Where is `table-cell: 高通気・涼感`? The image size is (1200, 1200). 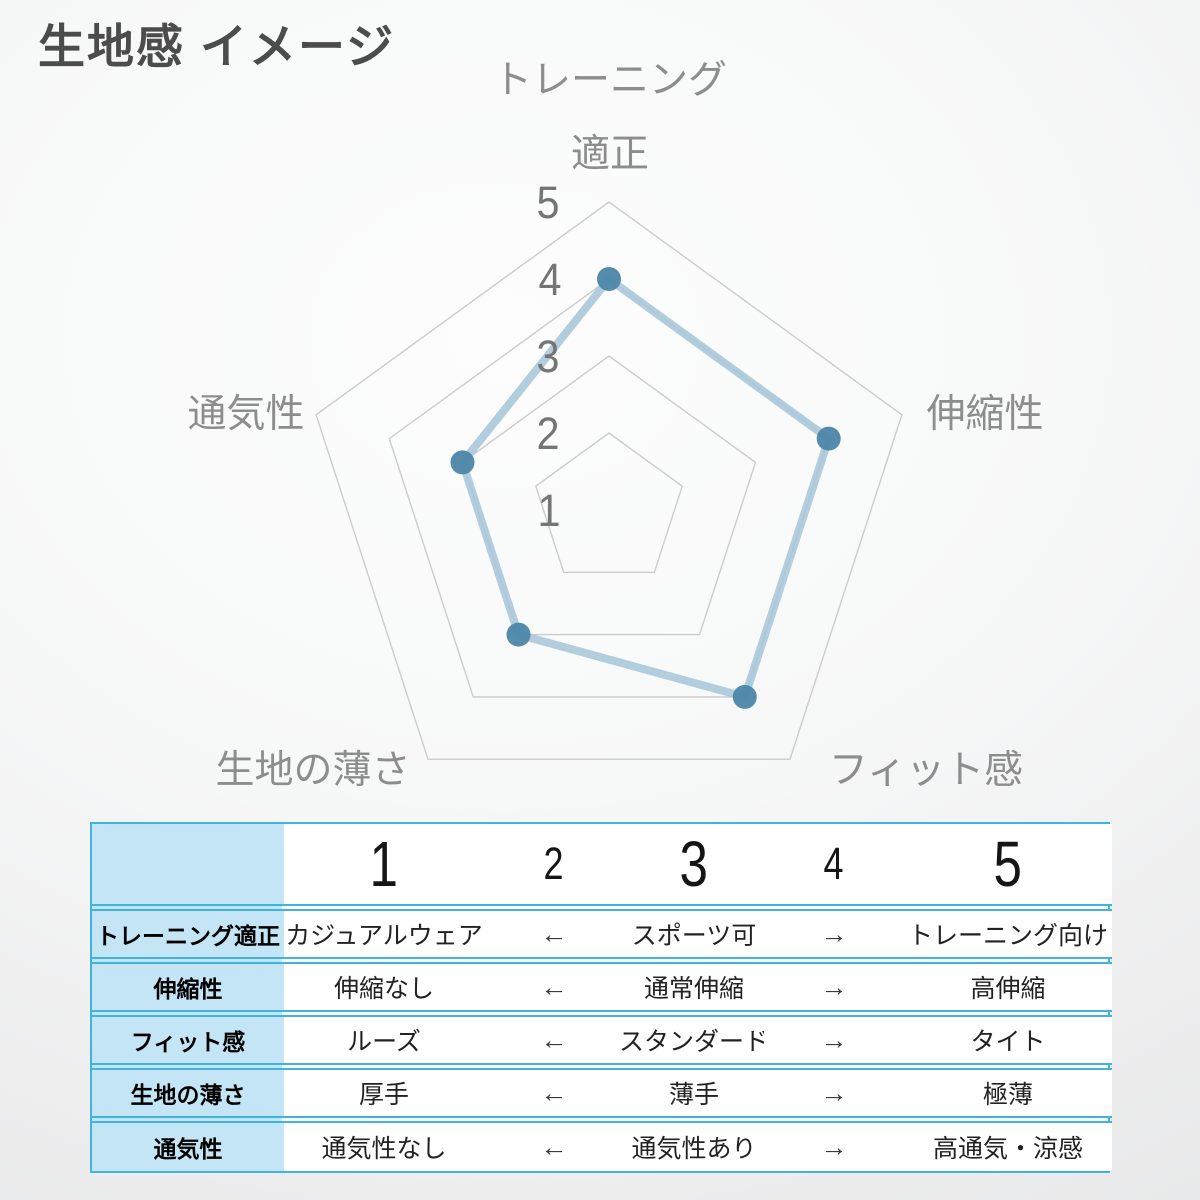 table-cell: 高通気・涼感 is located at coordinates (1008, 1147).